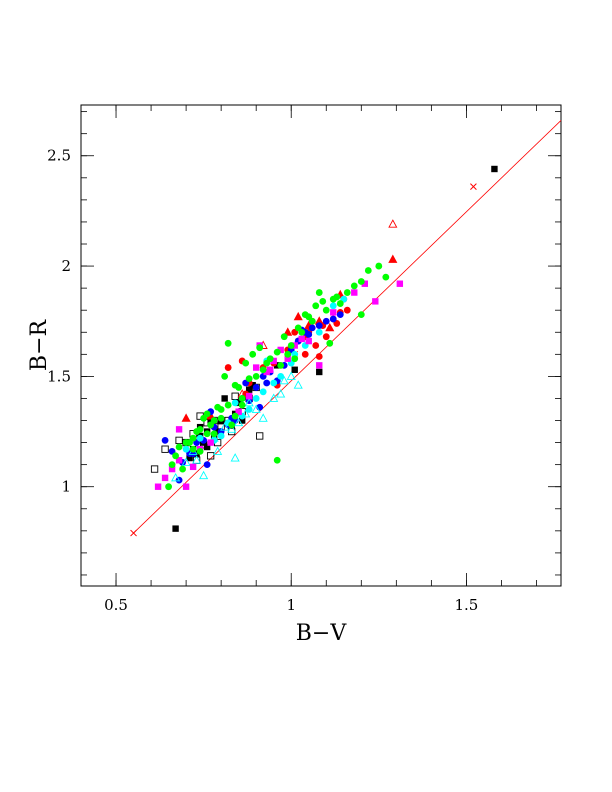 The height and width of the screenshot is (792, 612). What do you see at coordinates (39, 344) in the screenshot?
I see `y-axis-label: B−R` at bounding box center [39, 344].